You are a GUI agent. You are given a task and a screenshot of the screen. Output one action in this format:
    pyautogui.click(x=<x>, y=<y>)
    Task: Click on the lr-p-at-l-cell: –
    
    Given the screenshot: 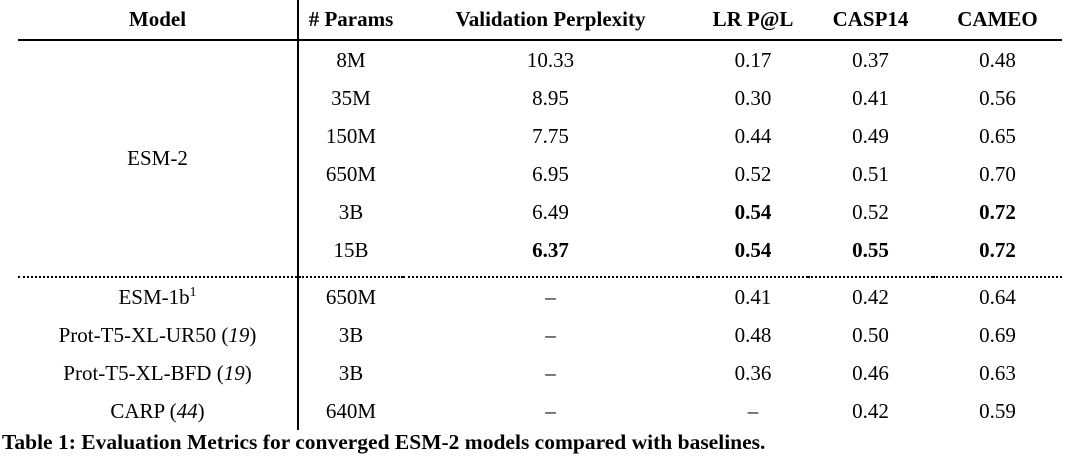 What is the action you would take?
    pyautogui.click(x=753, y=410)
    